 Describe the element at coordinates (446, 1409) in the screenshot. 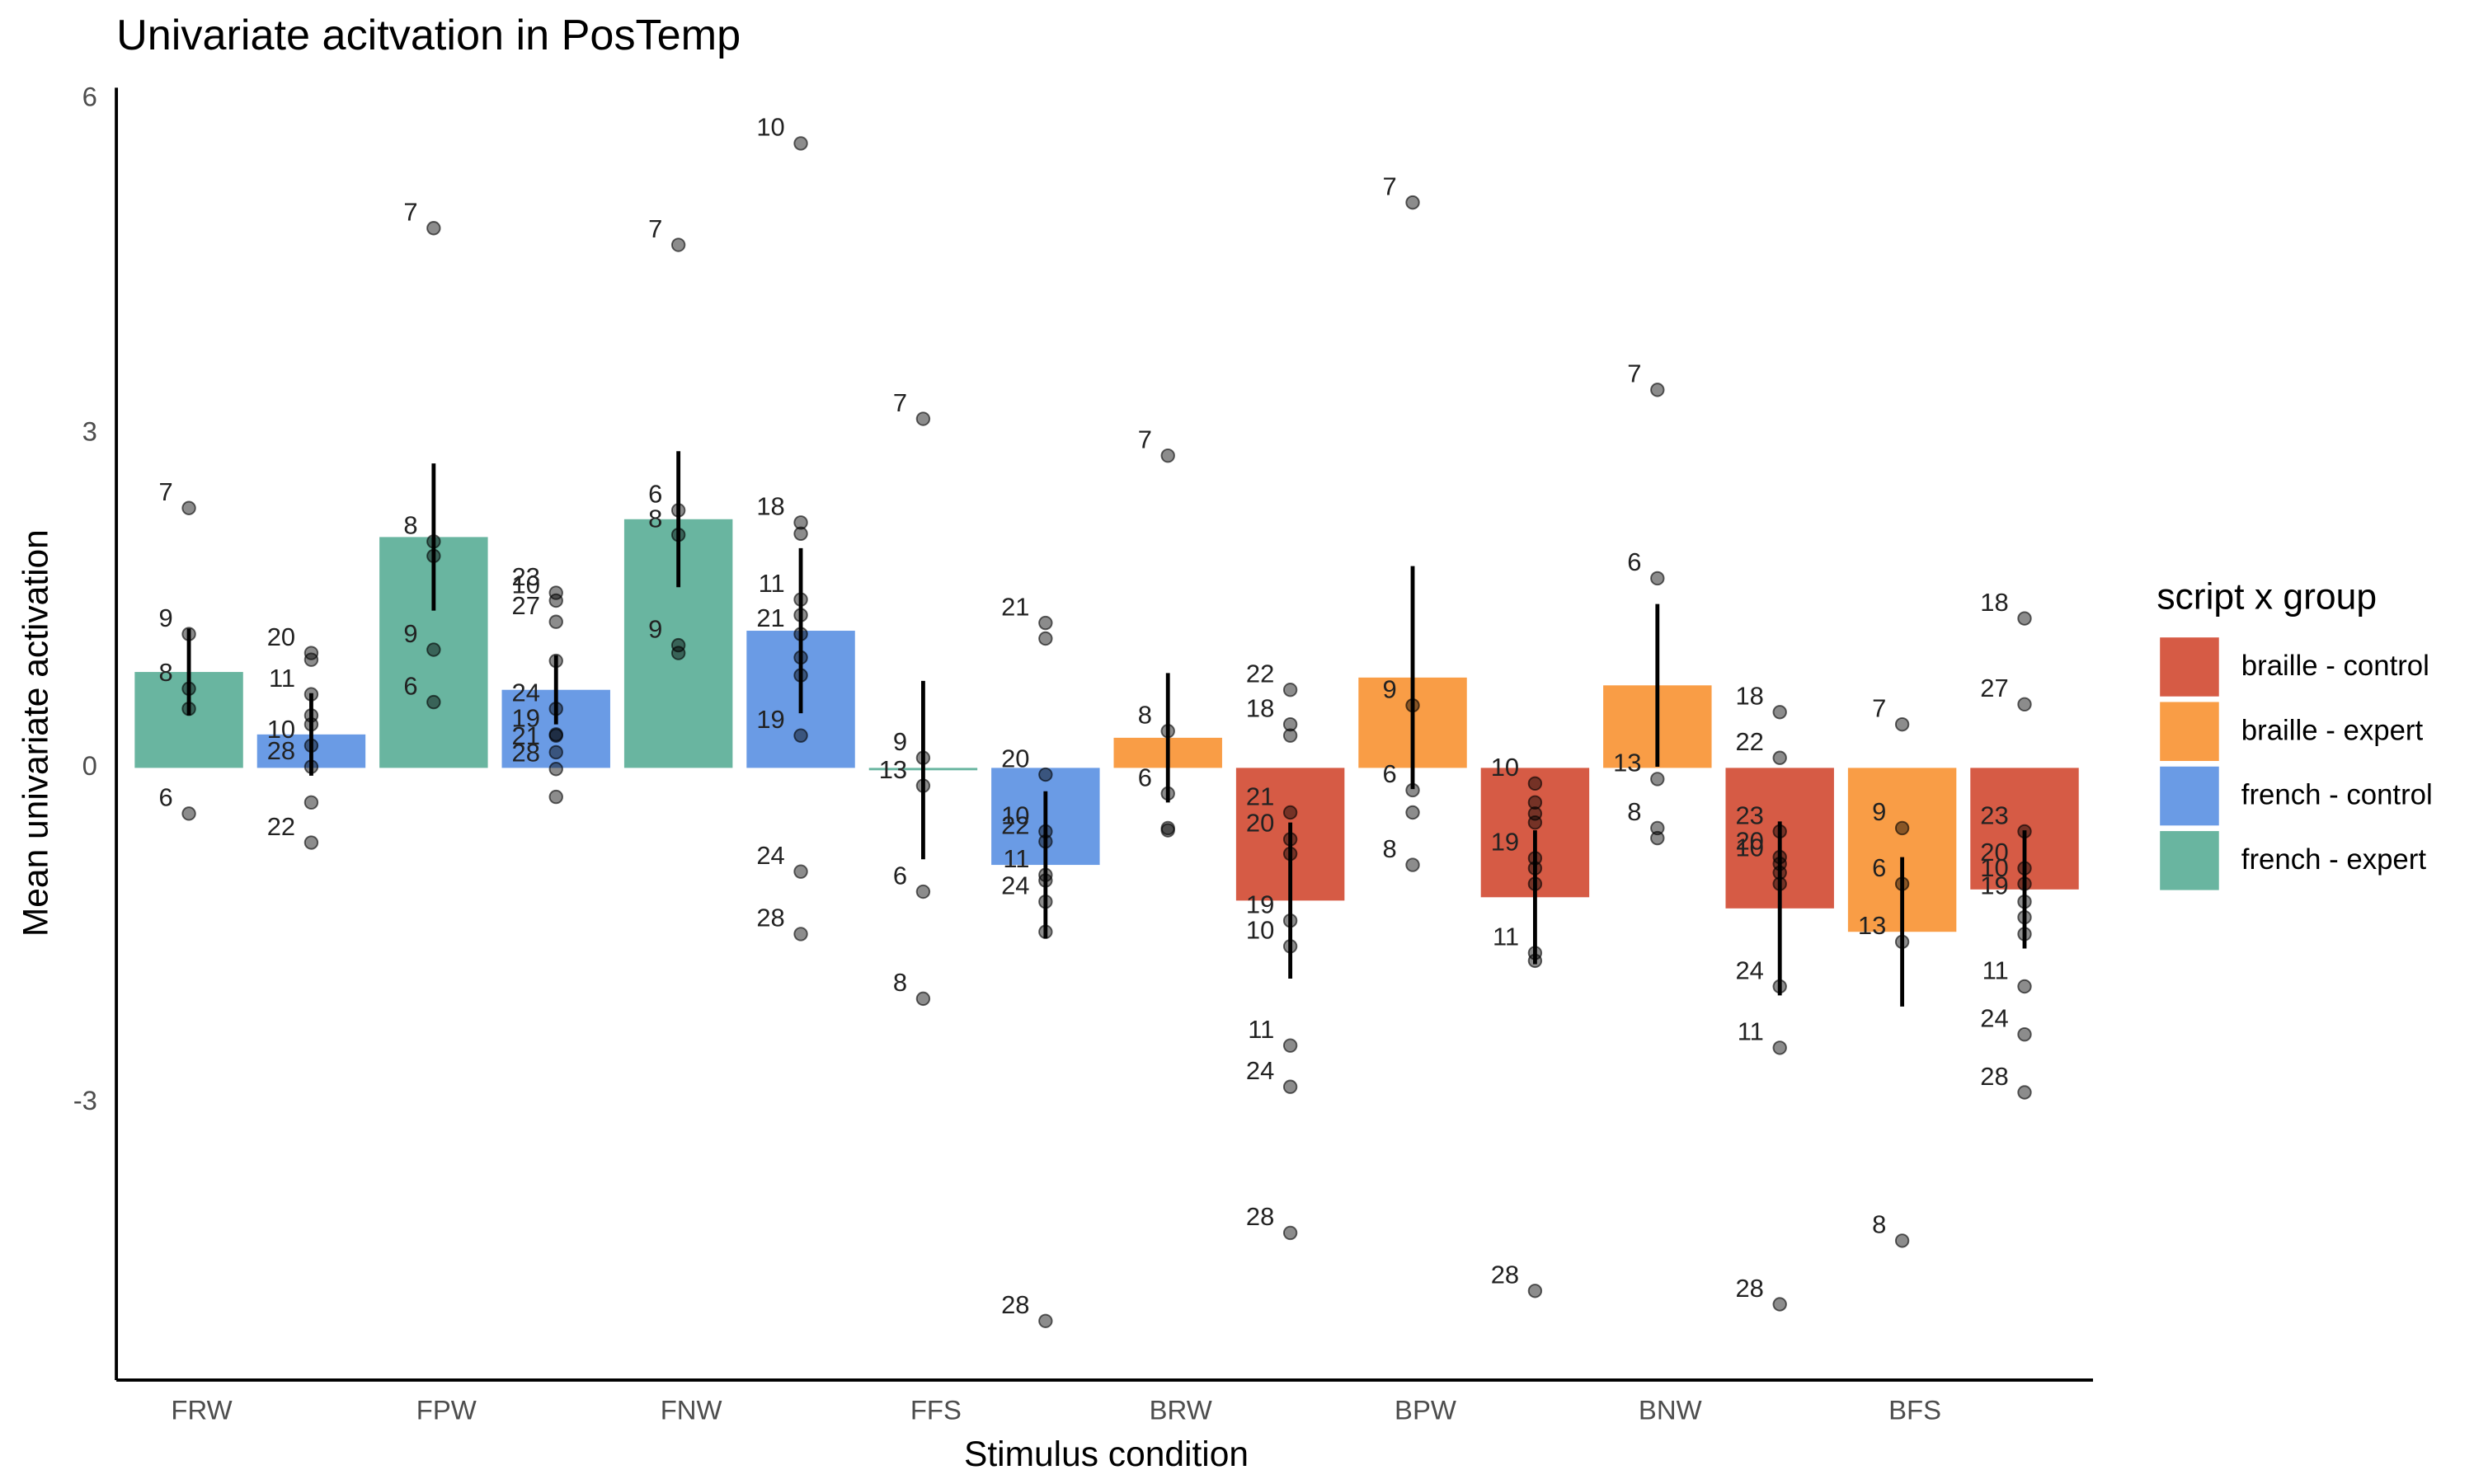

I see `x-tick-label: FPW` at that location.